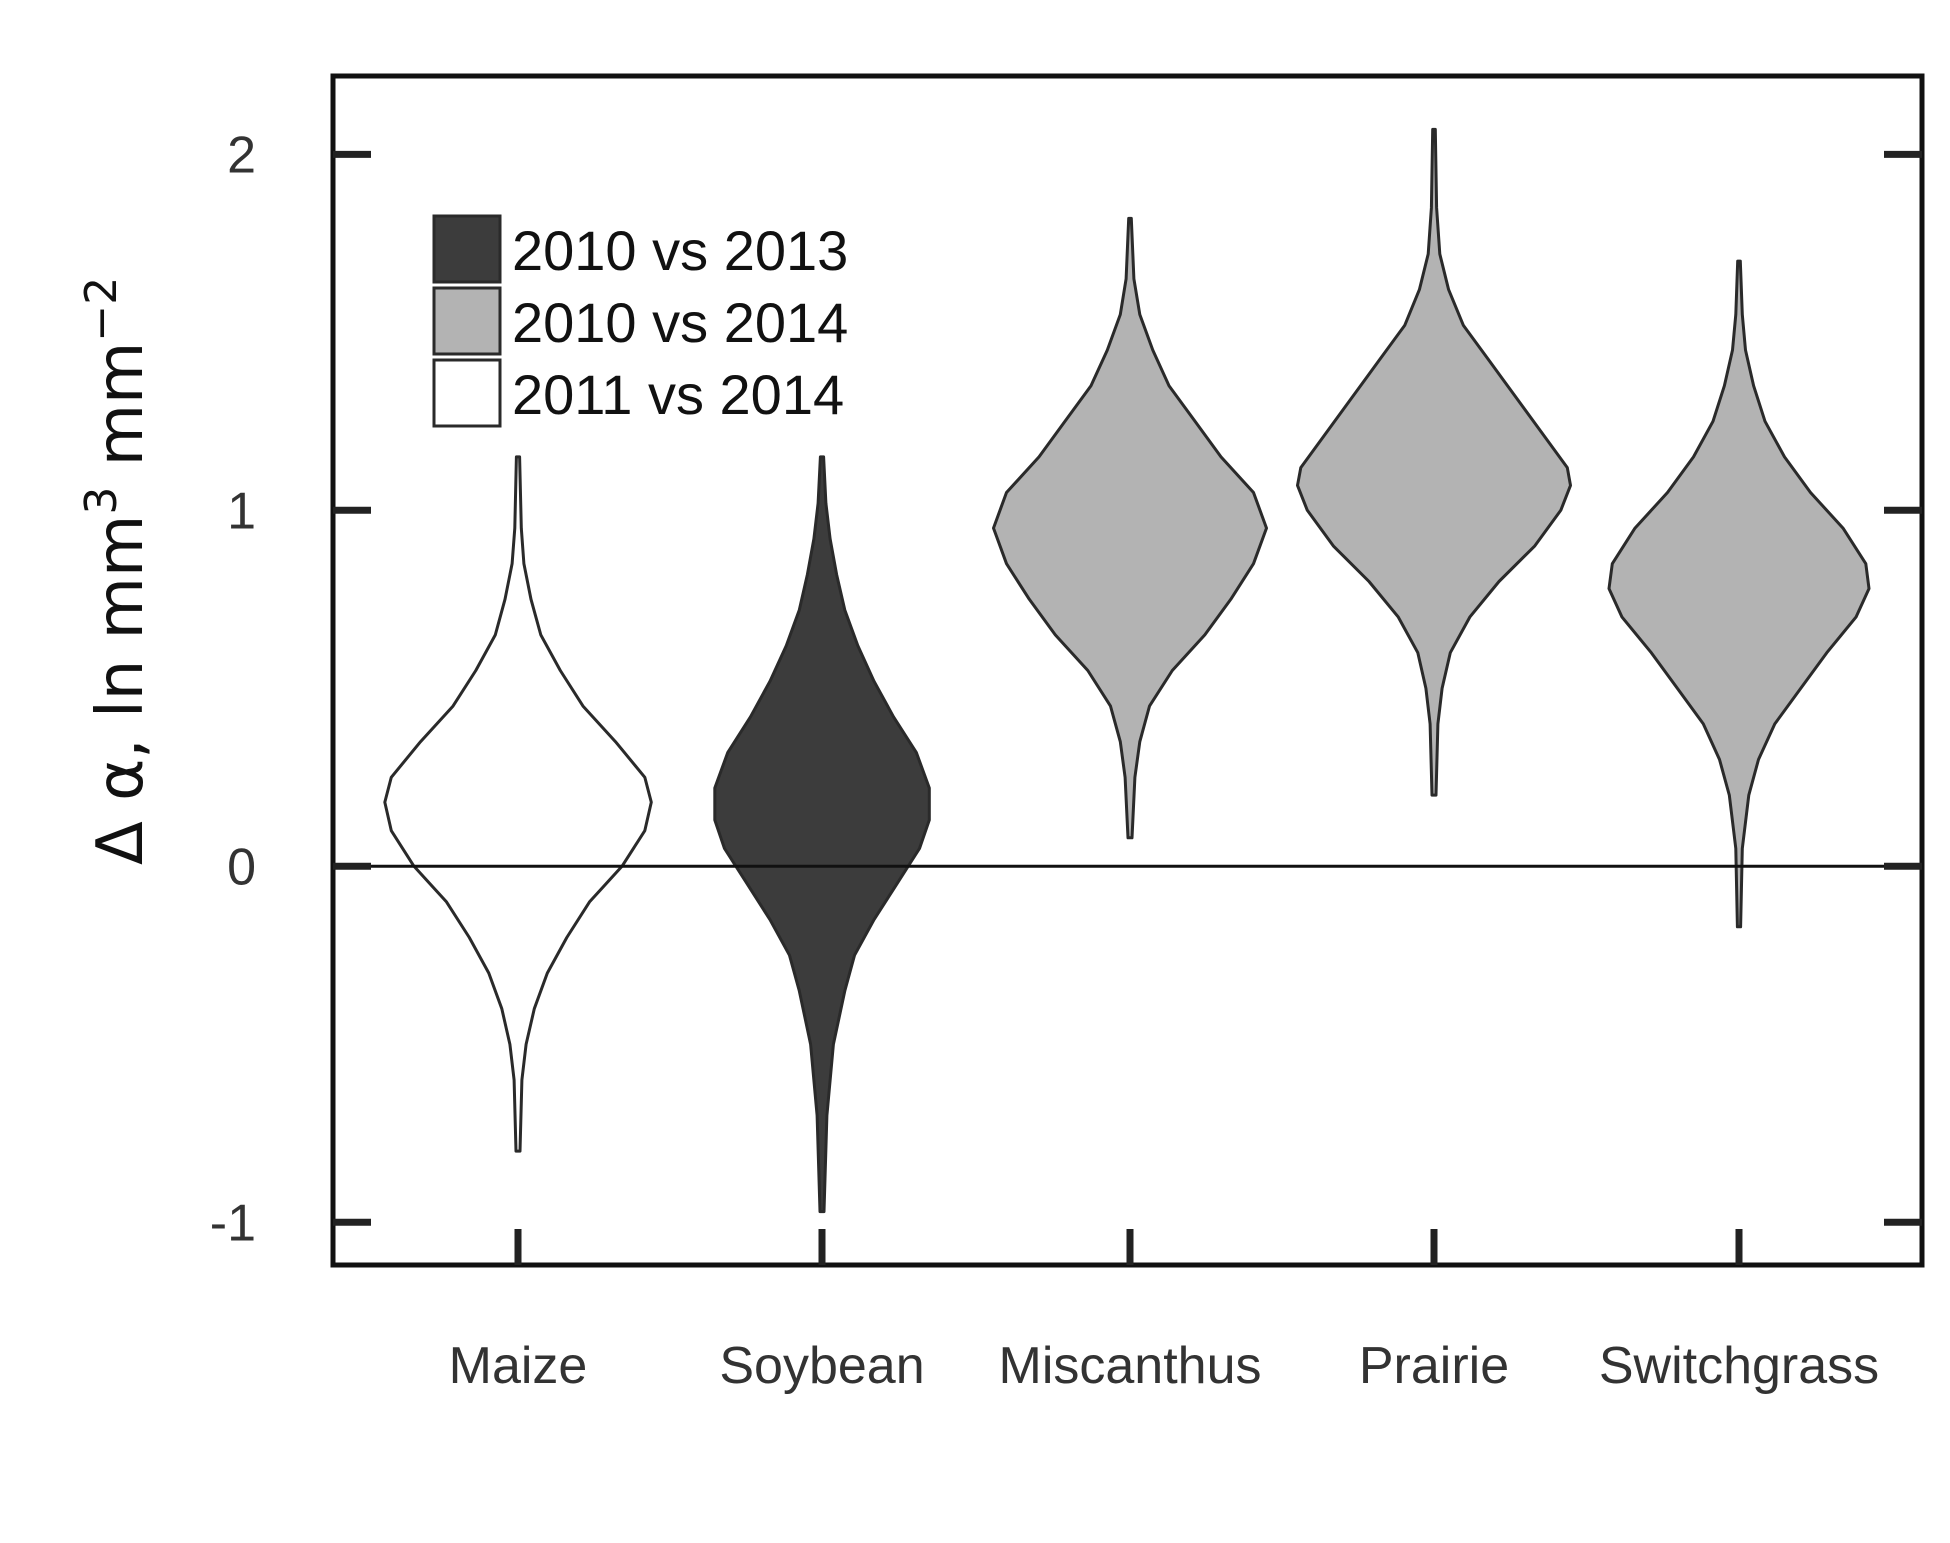  What do you see at coordinates (241, 155) in the screenshot?
I see `y-tick-label: 2` at bounding box center [241, 155].